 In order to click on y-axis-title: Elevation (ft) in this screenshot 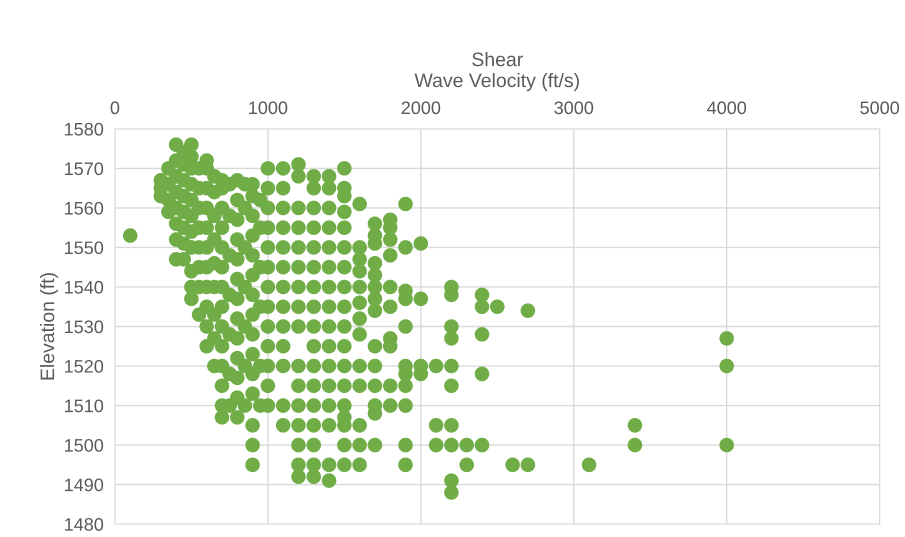, I will do `click(49, 326)`.